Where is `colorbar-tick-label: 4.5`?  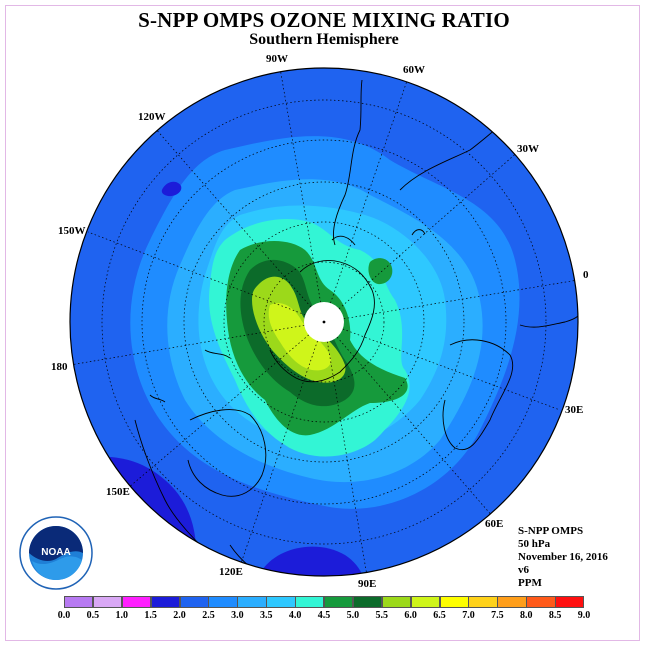 colorbar-tick-label: 4.5 is located at coordinates (324, 615).